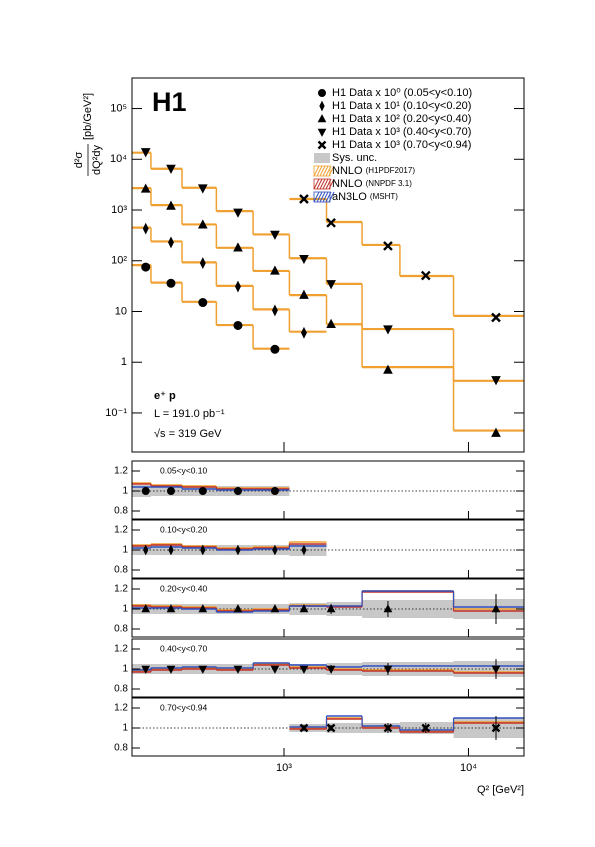 The image size is (595, 847). What do you see at coordinates (401, 119) in the screenshot?
I see `legend-label: H1 Data x 10² (0.20<y<0.40)` at bounding box center [401, 119].